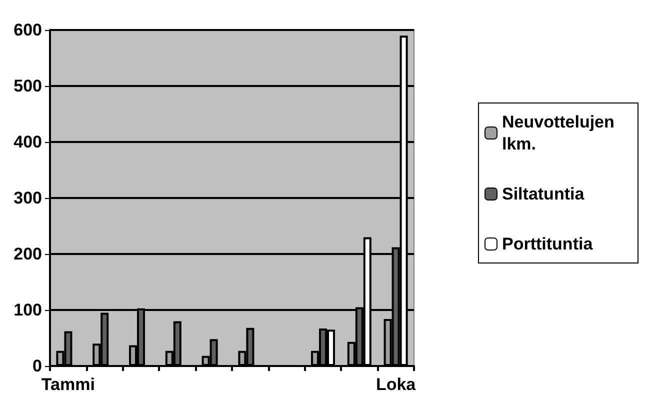  Describe the element at coordinates (68, 384) in the screenshot. I see `x-tick-label: Tammi` at that location.